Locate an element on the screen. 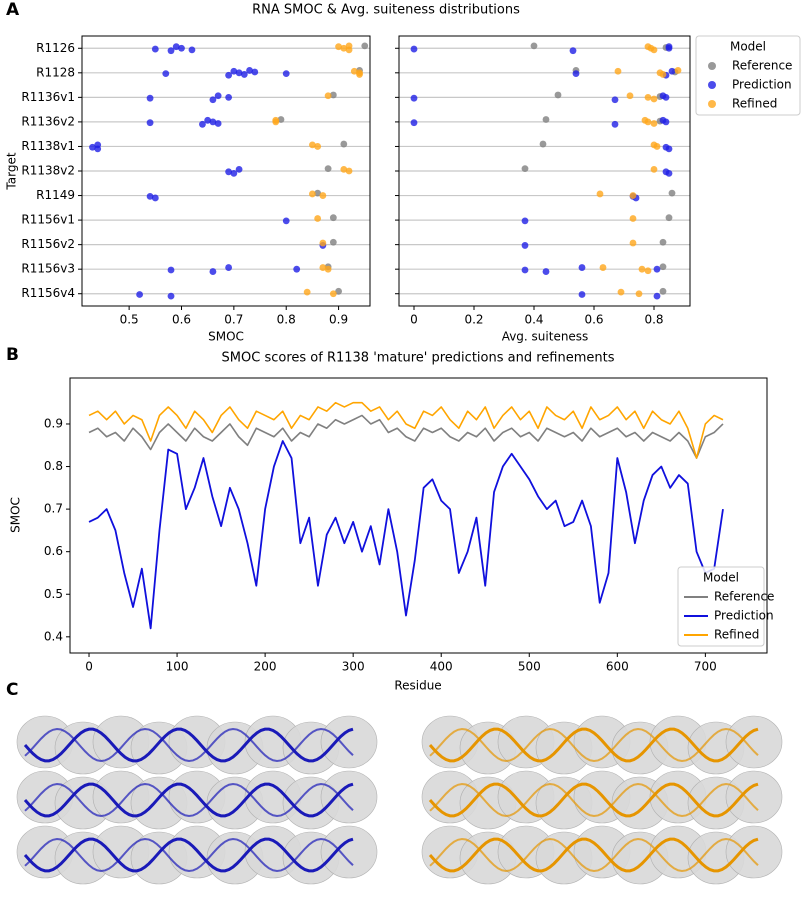 Image resolution: width=804 pixels, height=900 pixels. y-tick-label: R1156v1 is located at coordinates (48, 220).